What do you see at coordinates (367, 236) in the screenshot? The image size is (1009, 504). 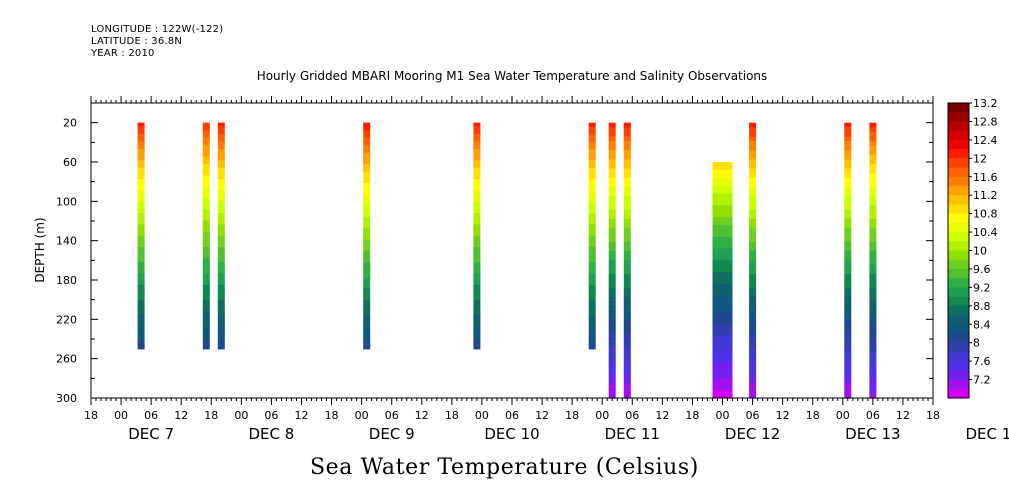 I see `data-column` at bounding box center [367, 236].